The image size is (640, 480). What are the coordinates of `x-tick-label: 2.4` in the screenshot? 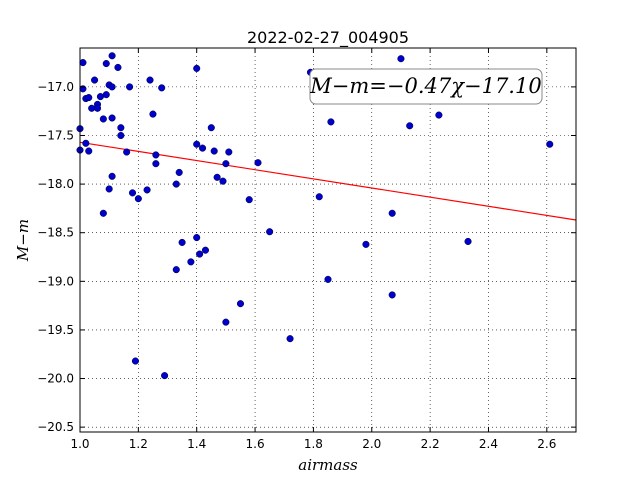 It's located at (488, 444).